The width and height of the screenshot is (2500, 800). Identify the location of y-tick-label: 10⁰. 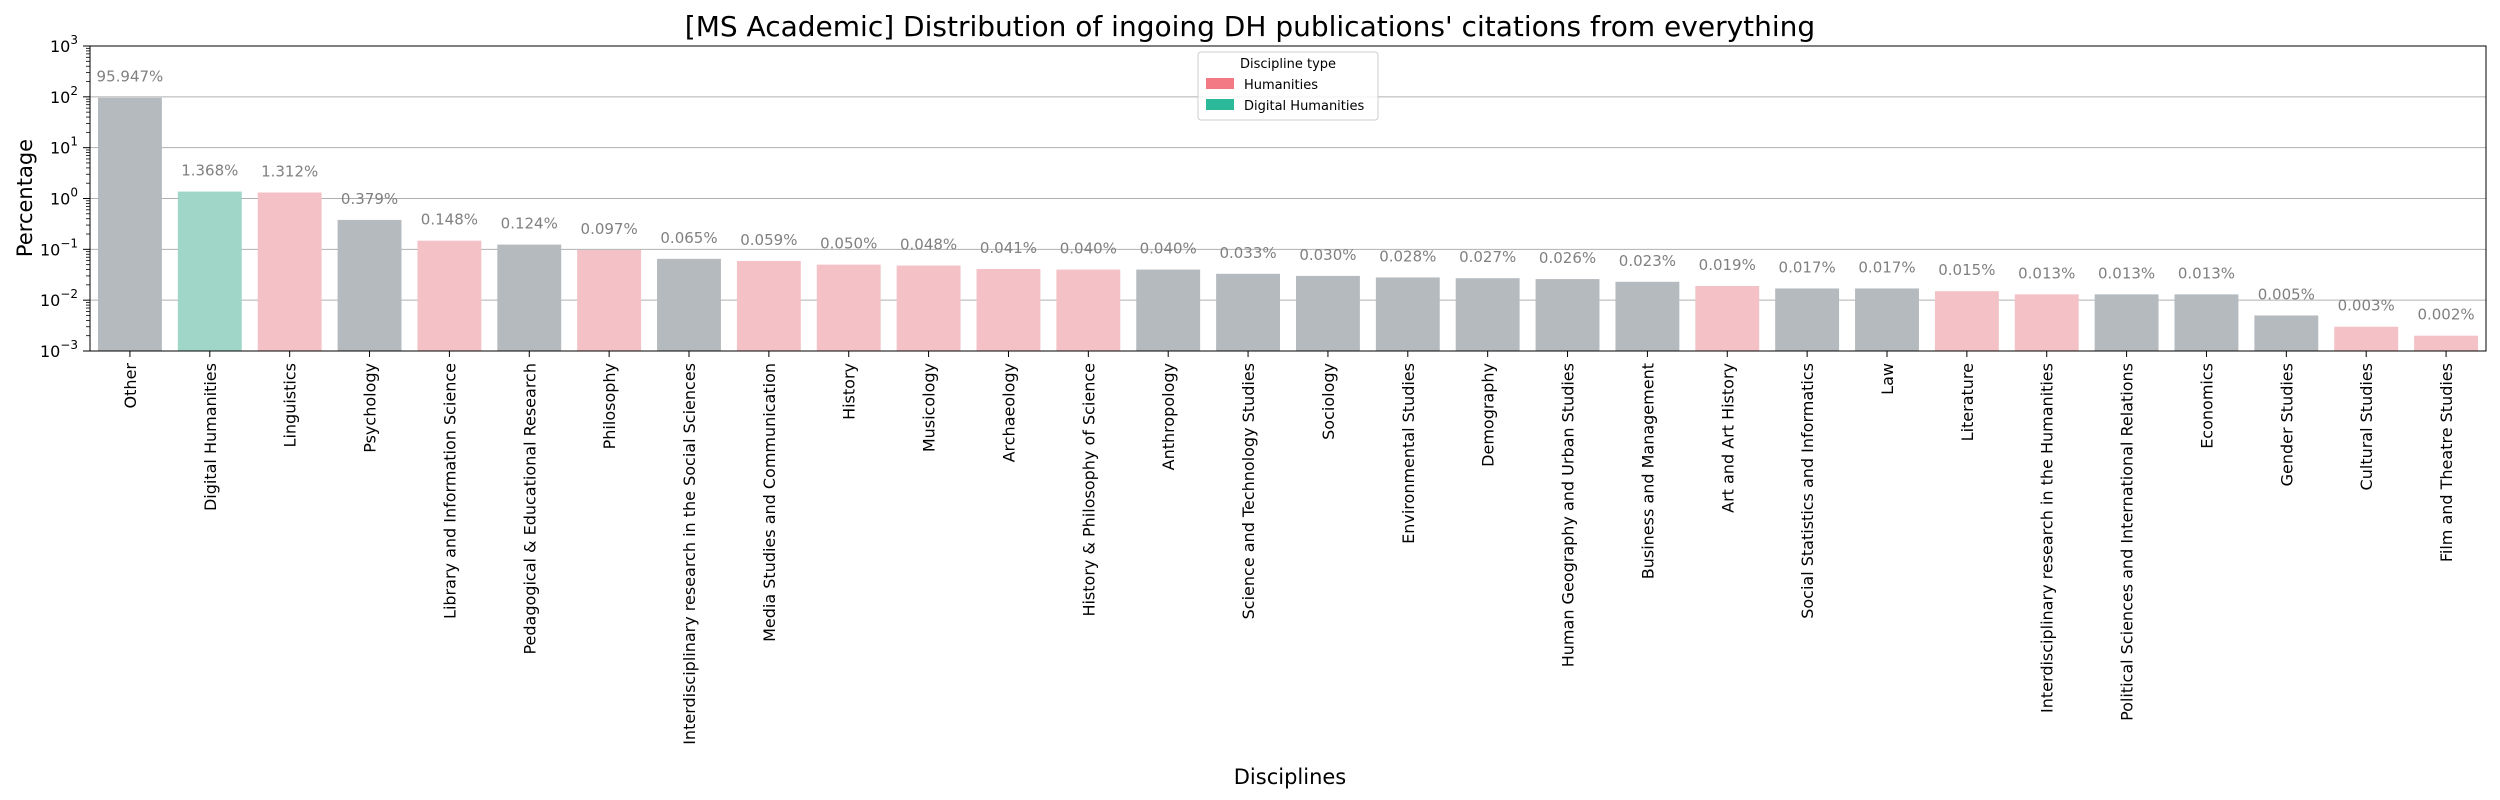
(64, 197).